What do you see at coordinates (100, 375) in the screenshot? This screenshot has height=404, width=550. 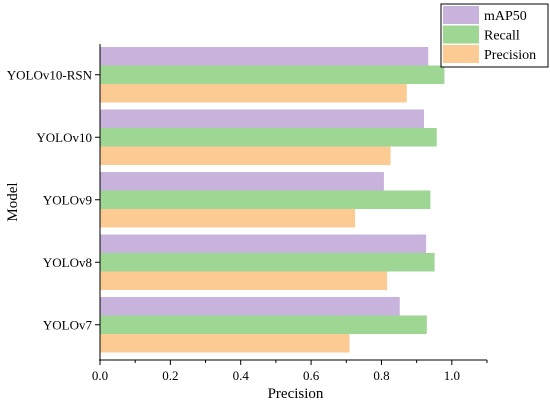 I see `x-tick-label: 0.0` at bounding box center [100, 375].